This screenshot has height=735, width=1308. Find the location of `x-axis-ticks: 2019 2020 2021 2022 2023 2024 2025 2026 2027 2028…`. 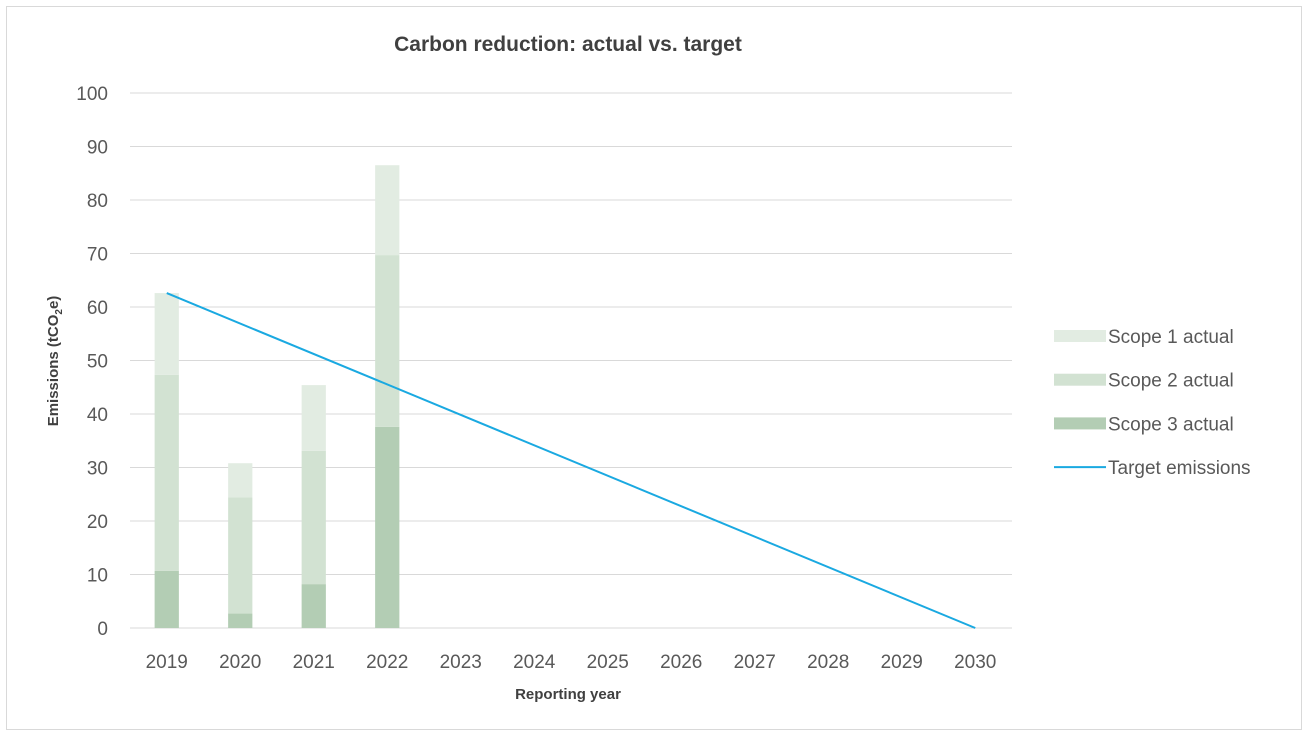

x-axis-ticks: 2019 2020 2021 2022 2023 2024 2025 2026 2027 2028… is located at coordinates (571, 662).